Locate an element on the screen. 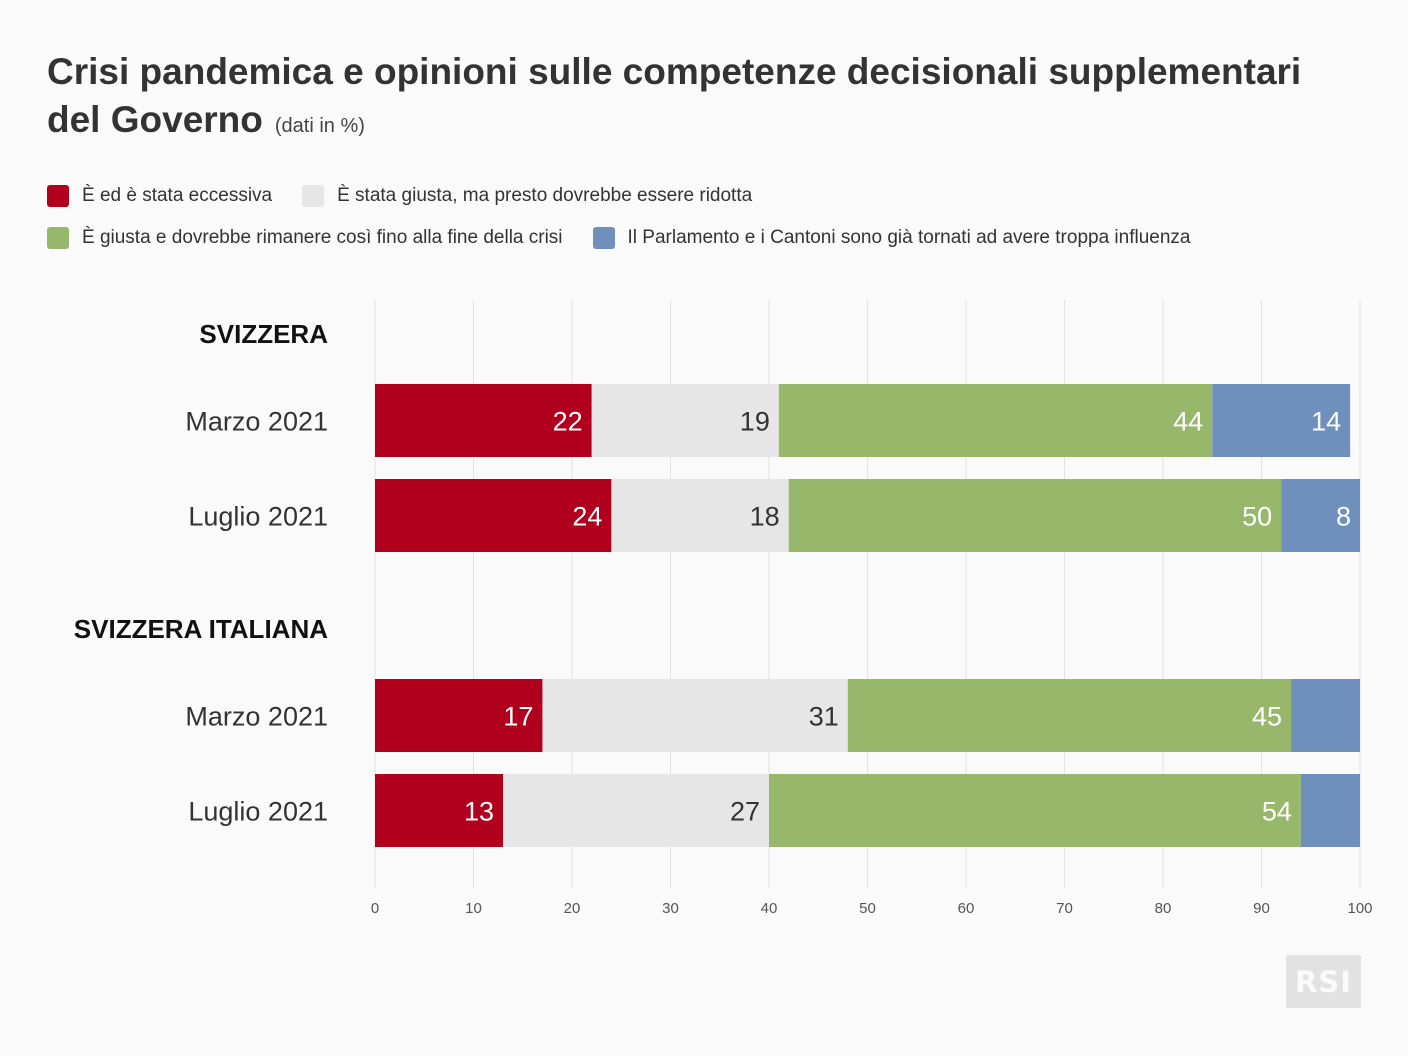  x-tick-label-70: 70 is located at coordinates (1064, 908).